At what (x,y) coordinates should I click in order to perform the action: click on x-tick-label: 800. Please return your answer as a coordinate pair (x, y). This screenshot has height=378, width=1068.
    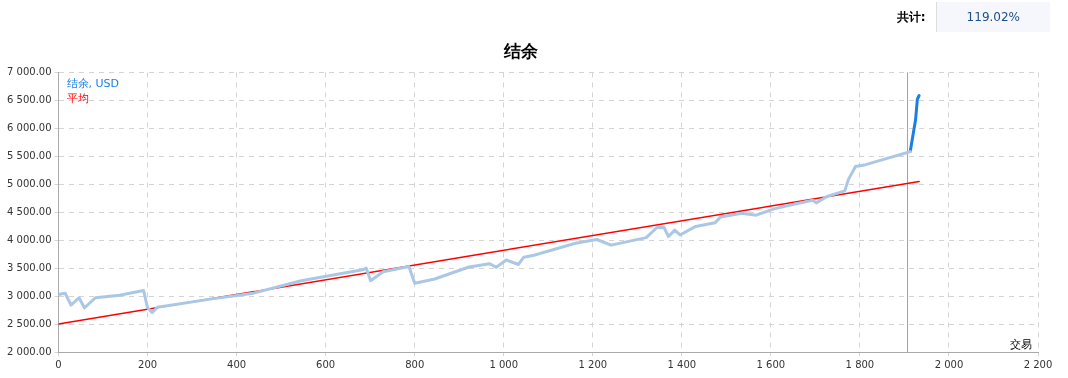
    Looking at the image, I should click on (415, 364).